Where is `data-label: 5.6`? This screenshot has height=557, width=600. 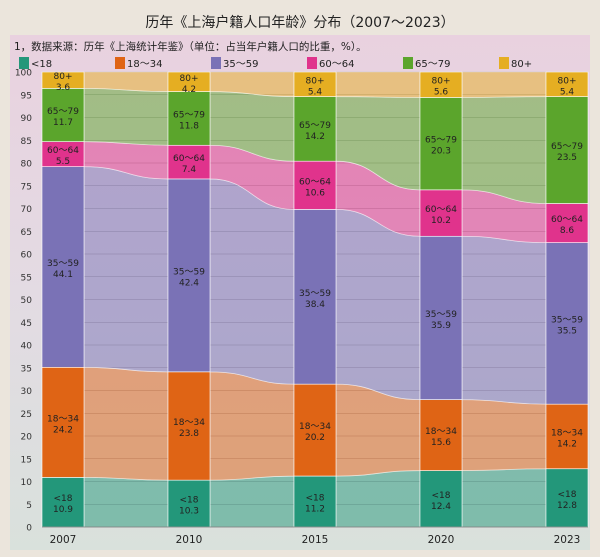
data-label: 5.6 is located at coordinates (441, 93).